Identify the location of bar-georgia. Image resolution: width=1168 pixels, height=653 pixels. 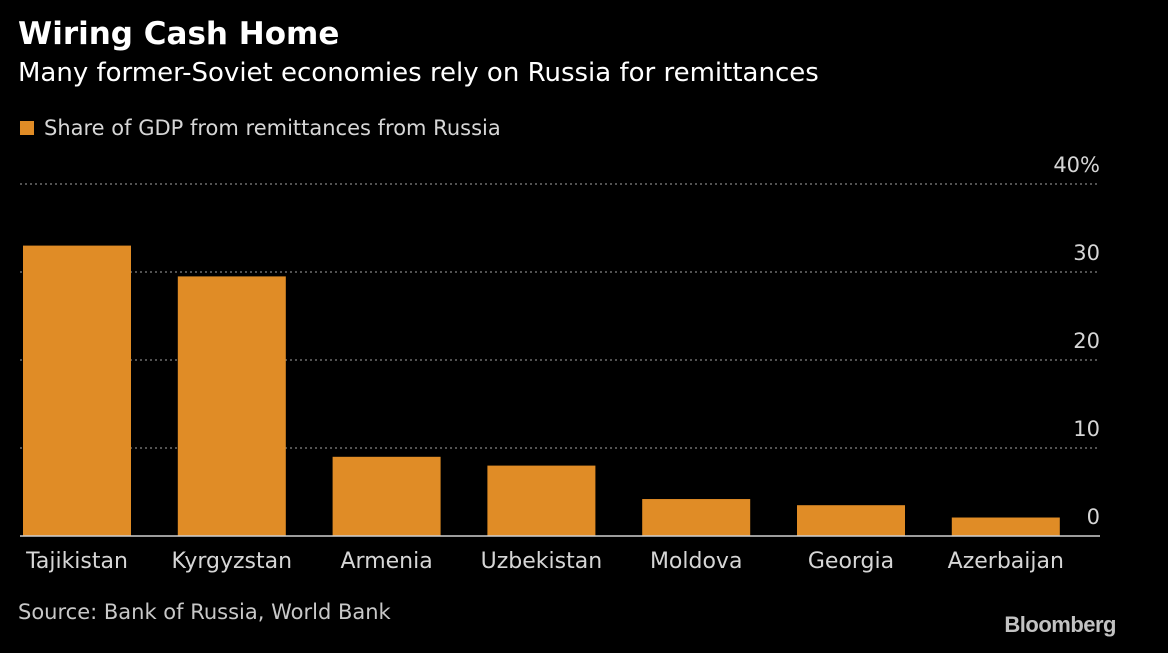
(851, 520).